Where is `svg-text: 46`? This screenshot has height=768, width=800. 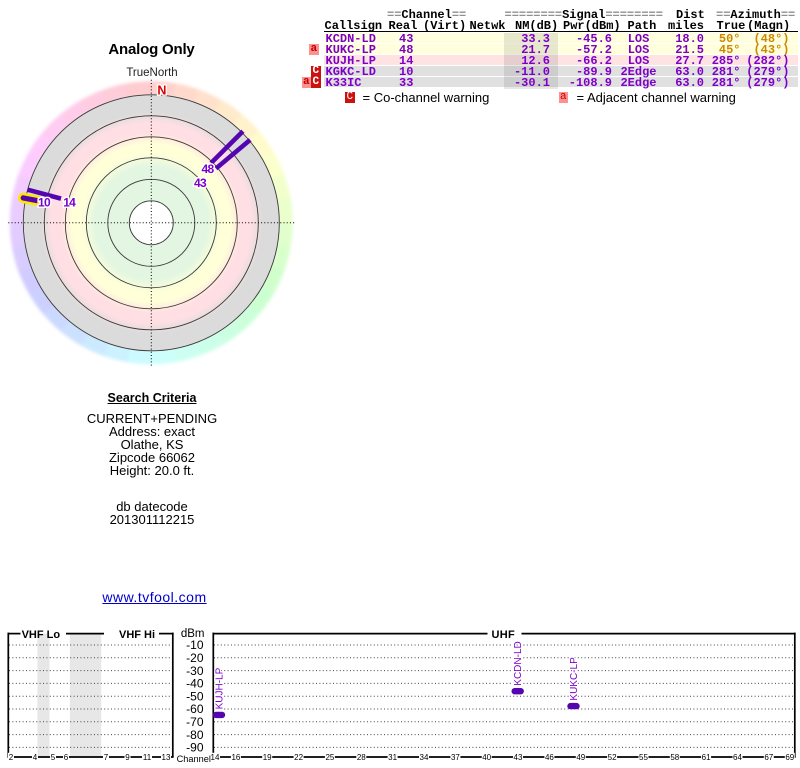 svg-text: 46 is located at coordinates (549, 757).